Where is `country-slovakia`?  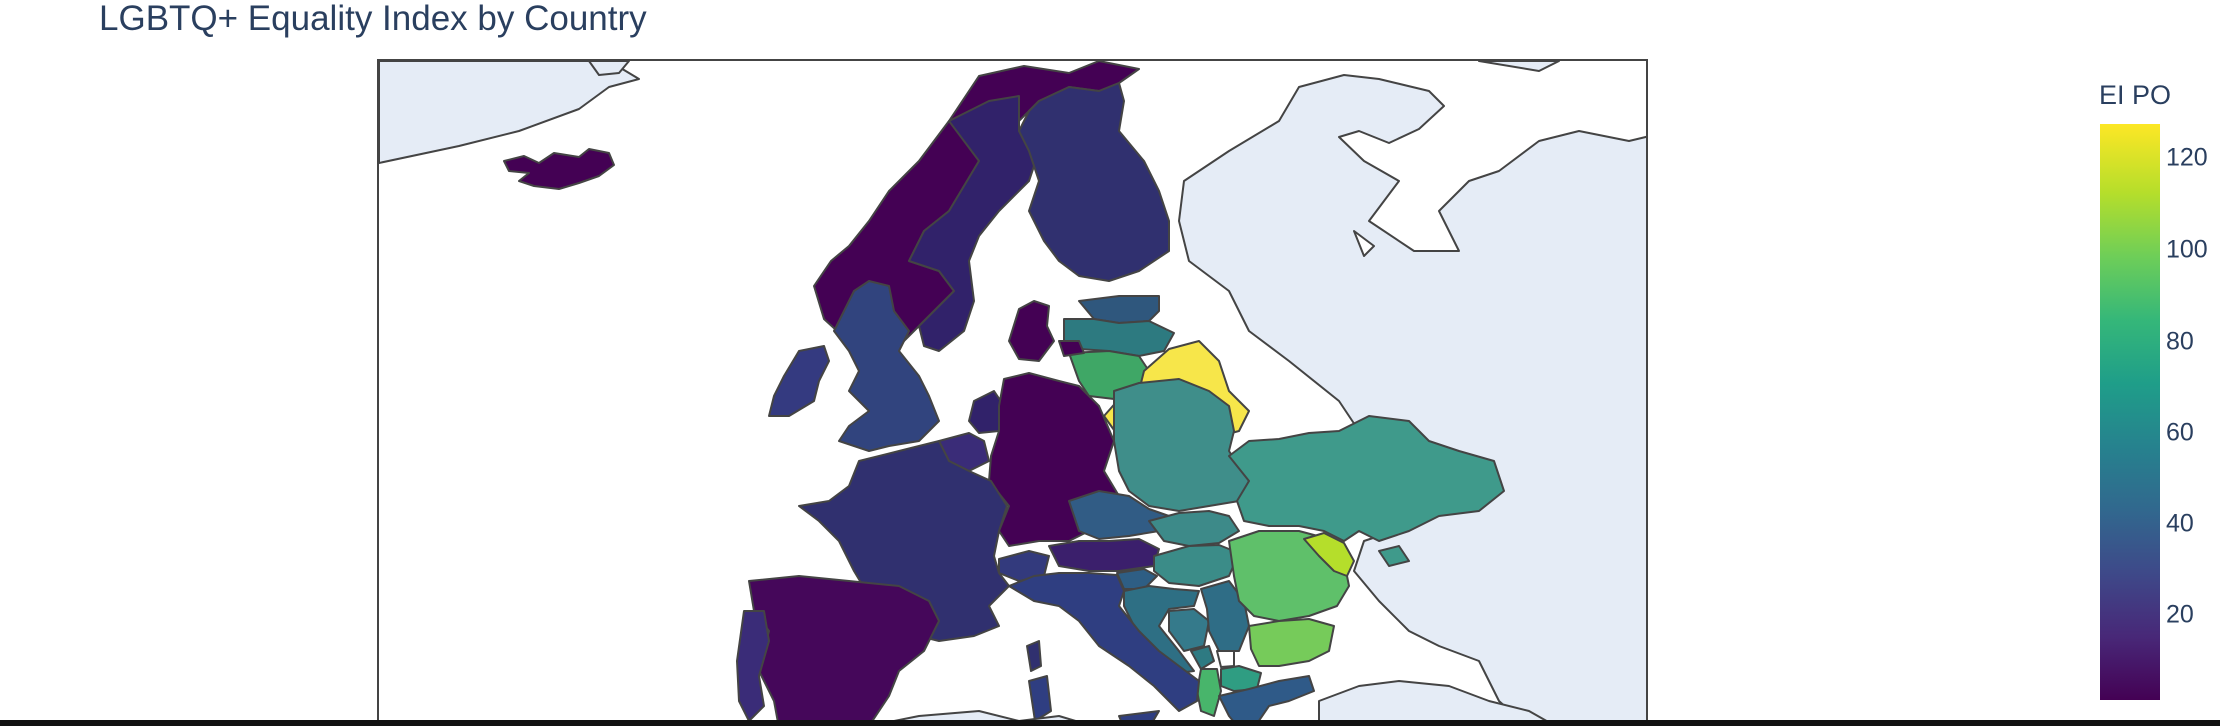
country-slovakia is located at coordinates (1194, 528).